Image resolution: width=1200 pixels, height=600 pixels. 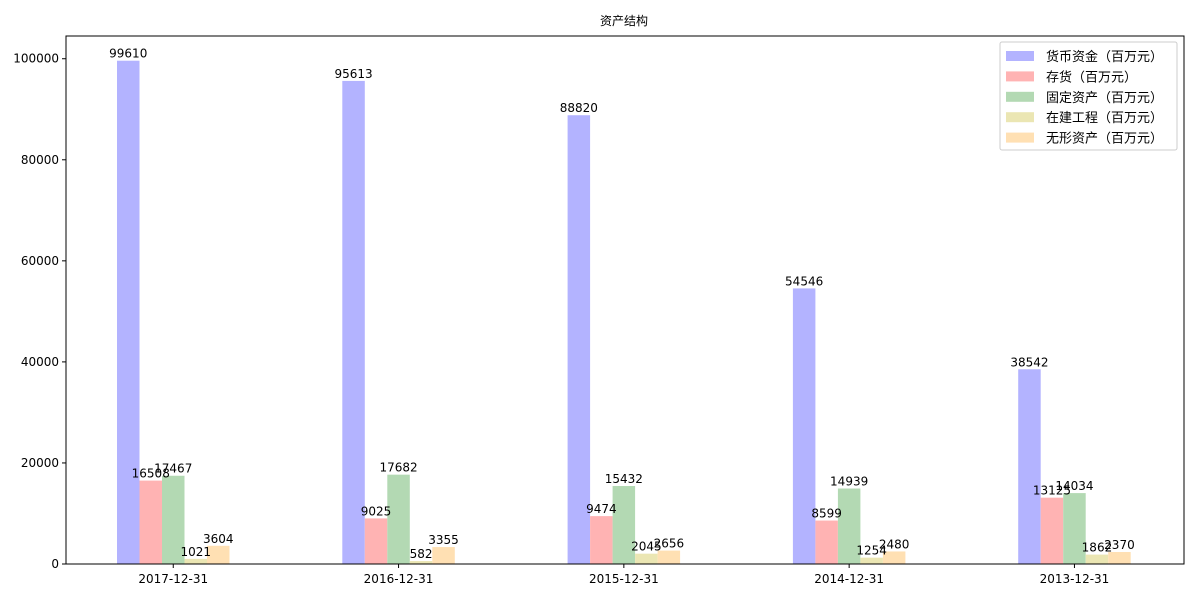 I want to click on legend-label: 在建工程（百万元）, so click(x=1104, y=118).